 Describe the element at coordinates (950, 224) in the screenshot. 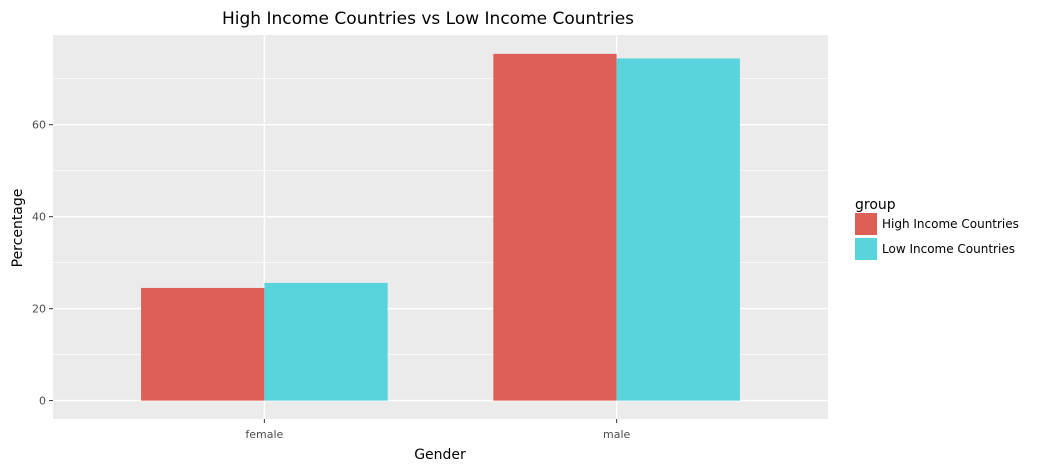

I see `legend-label: High Income Countries` at that location.